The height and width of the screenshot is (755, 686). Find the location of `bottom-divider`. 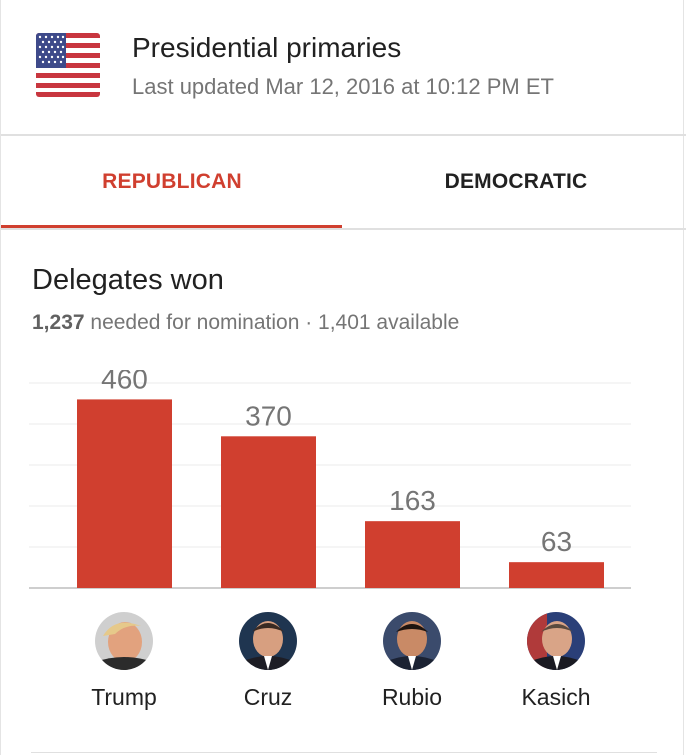

bottom-divider is located at coordinates (344, 752).